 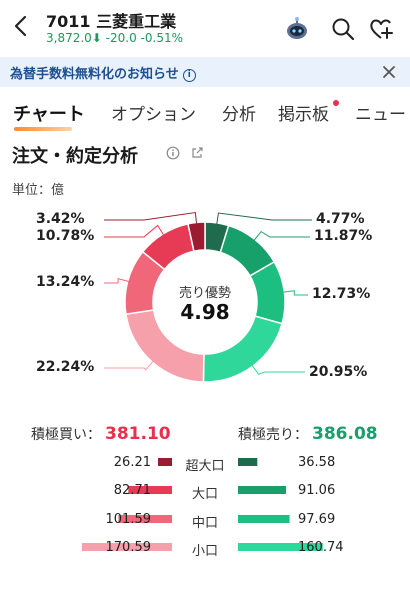 I want to click on share-icon, so click(x=197, y=153).